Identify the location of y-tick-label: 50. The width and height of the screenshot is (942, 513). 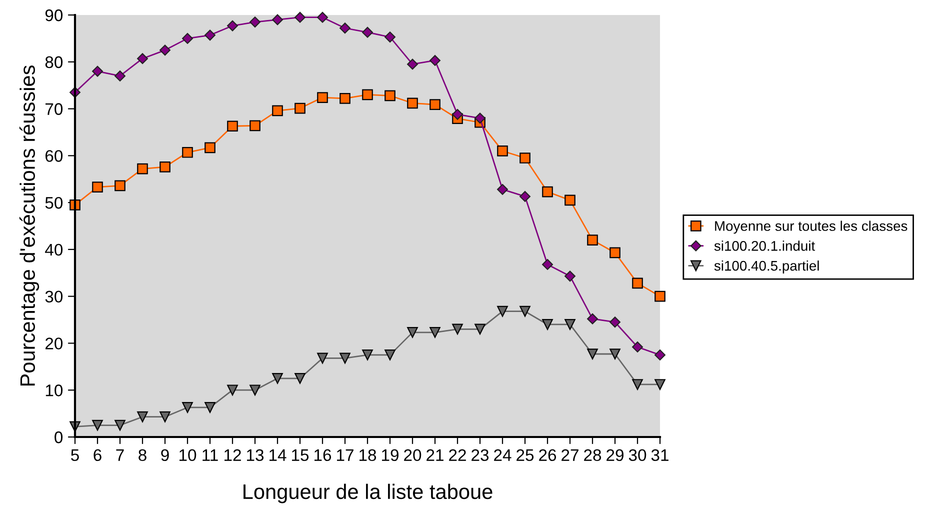
(54, 202).